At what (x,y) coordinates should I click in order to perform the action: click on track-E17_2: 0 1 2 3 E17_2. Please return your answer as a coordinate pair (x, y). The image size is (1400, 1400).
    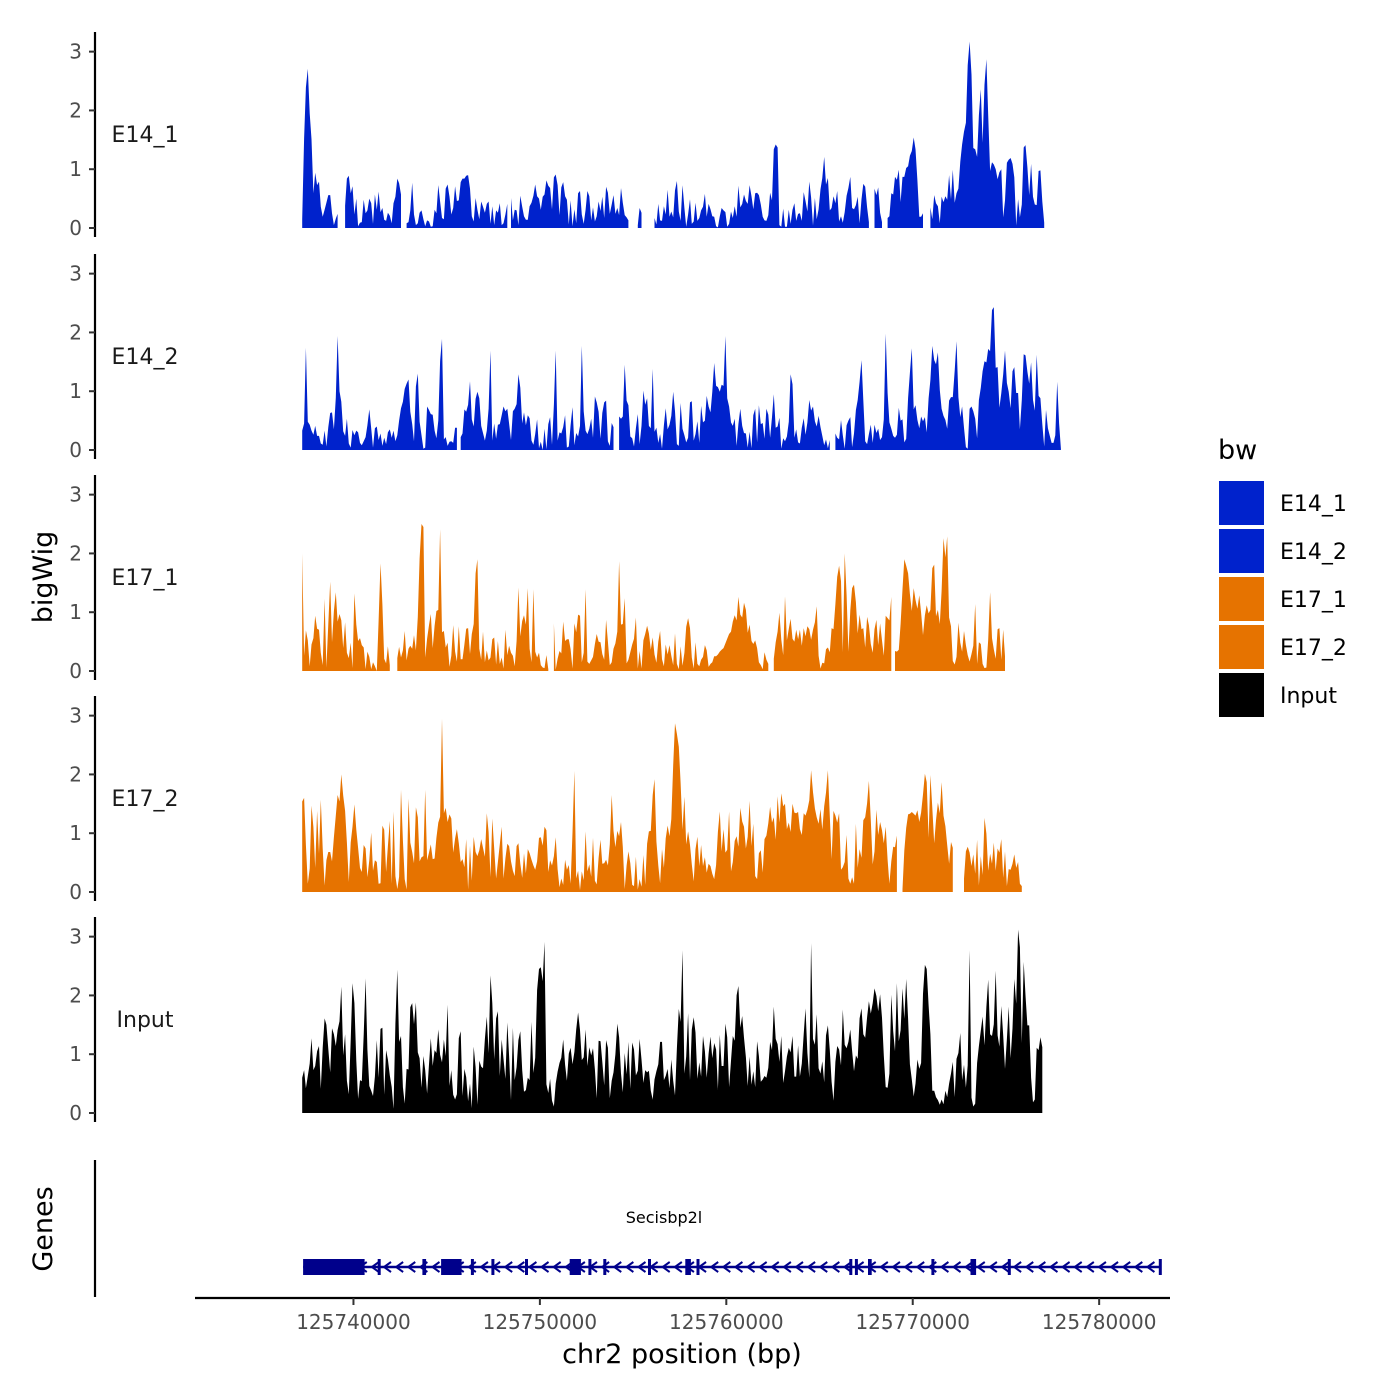
    Looking at the image, I should click on (545, 800).